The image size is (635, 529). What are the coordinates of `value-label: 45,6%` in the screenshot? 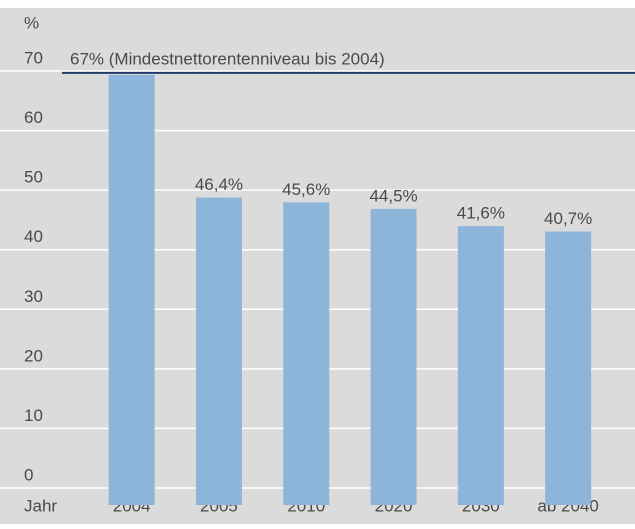 It's located at (306, 189).